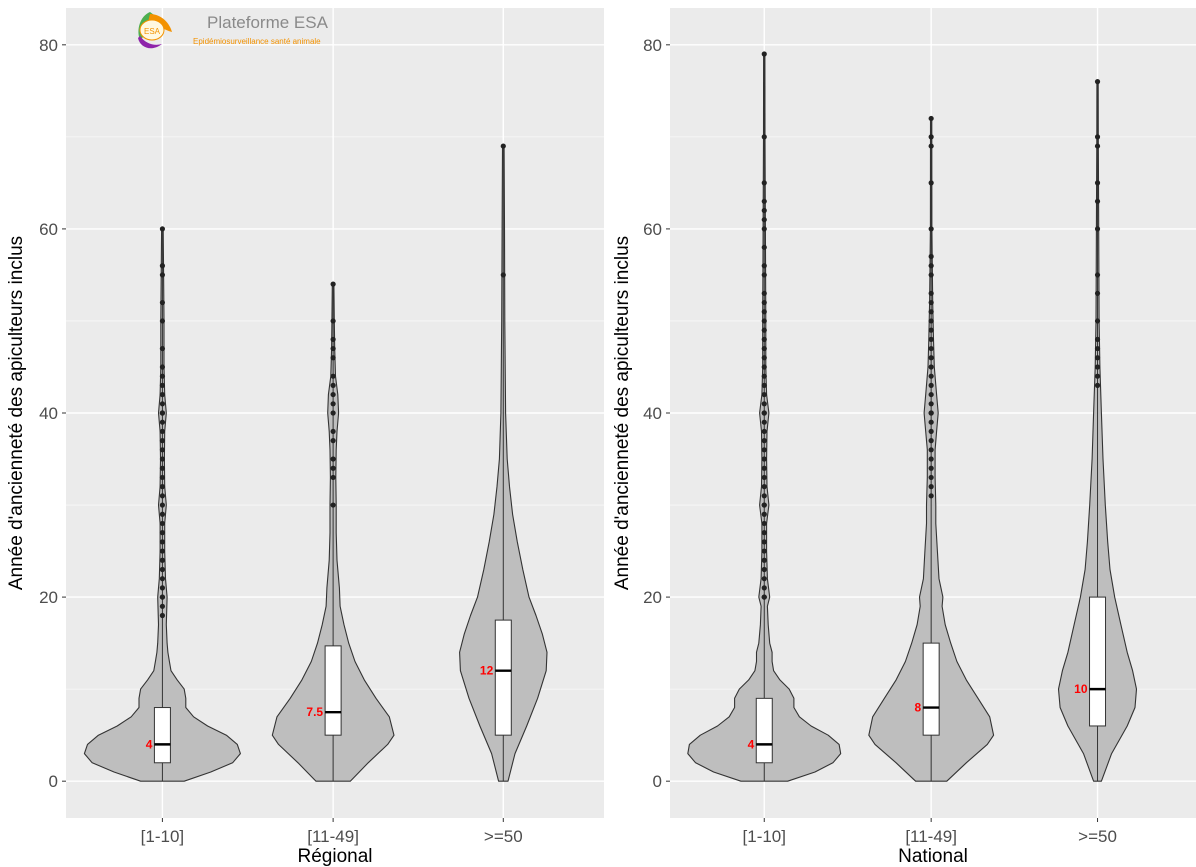  What do you see at coordinates (257, 41) in the screenshot?
I see `logo-subtitle: Epidémiosurveillance santé animale` at bounding box center [257, 41].